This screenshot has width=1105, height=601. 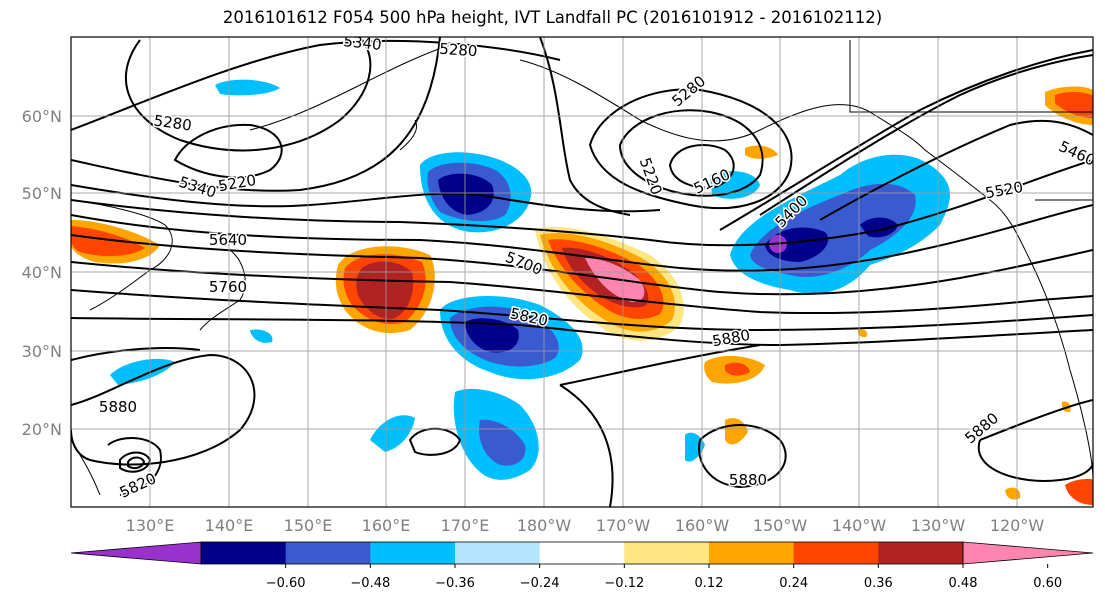 I want to click on colorbar-tick-label: −0.12, so click(x=624, y=583).